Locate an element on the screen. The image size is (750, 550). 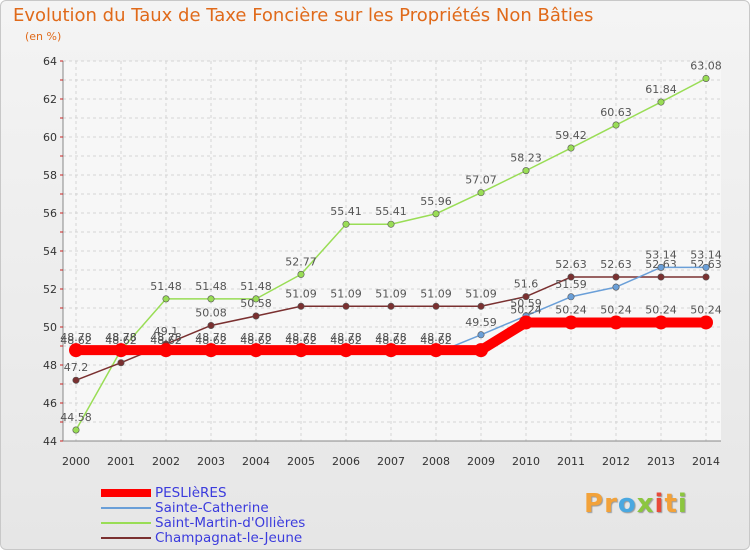
x-tick-label: 2004 is located at coordinates (256, 461).